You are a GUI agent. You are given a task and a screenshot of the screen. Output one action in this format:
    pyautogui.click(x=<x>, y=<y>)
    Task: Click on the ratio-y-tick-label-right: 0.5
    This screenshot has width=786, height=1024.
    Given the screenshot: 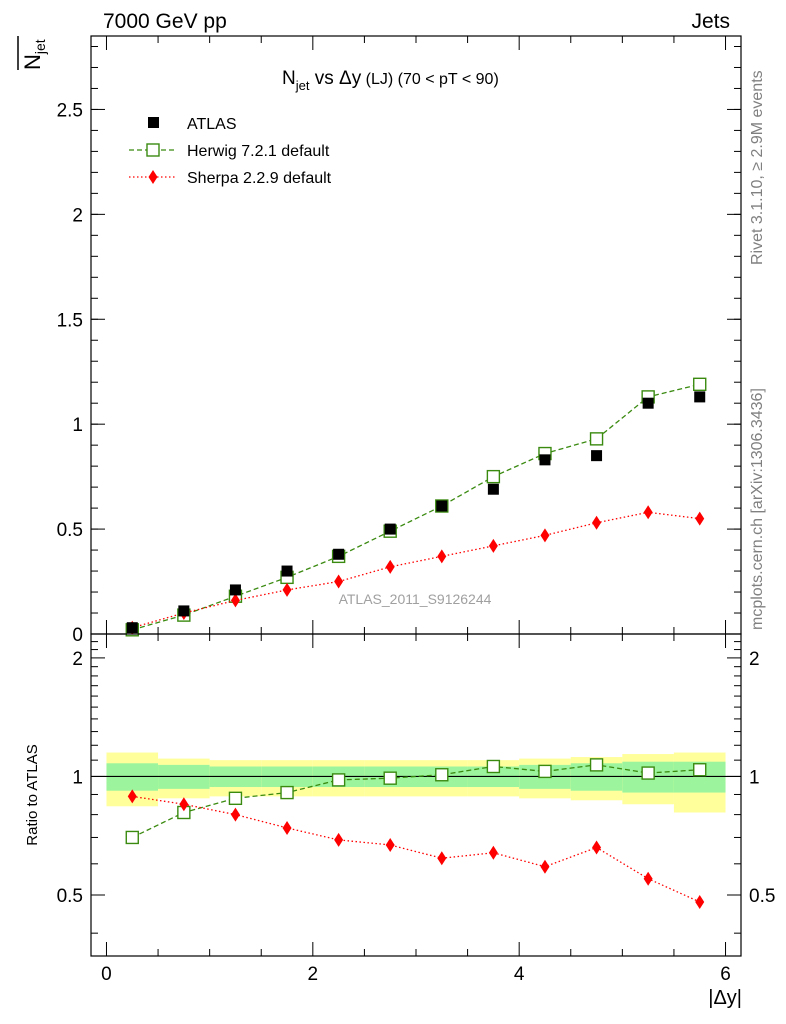 What is the action you would take?
    pyautogui.click(x=762, y=896)
    